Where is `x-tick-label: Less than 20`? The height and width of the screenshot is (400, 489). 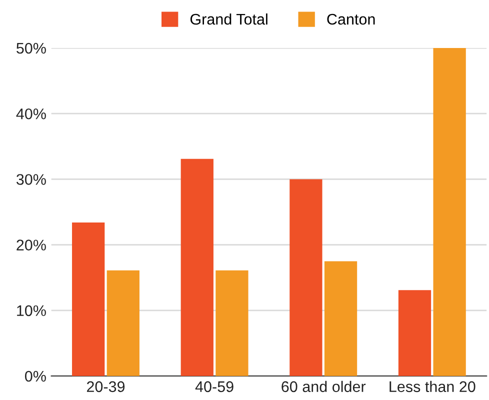 x-tick-label: Less than 20 is located at coordinates (433, 386).